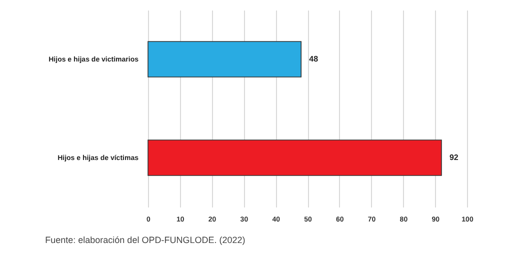 This screenshot has height=264, width=530. What do you see at coordinates (145, 240) in the screenshot?
I see `source-note: Fuente: elaboración del OPD-FUNGLODE. (2022)` at bounding box center [145, 240].